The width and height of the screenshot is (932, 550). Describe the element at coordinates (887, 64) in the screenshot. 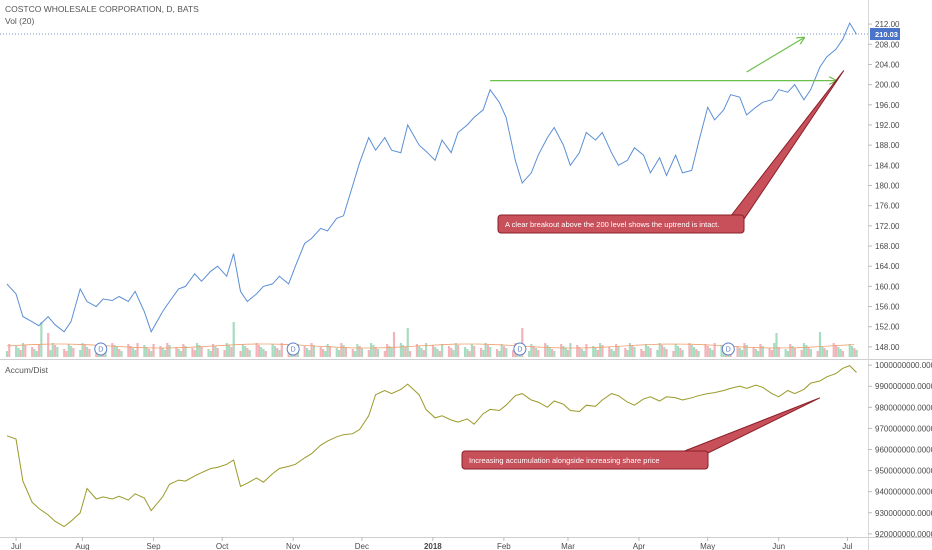

I see `price-tick-label: 204.00` at that location.